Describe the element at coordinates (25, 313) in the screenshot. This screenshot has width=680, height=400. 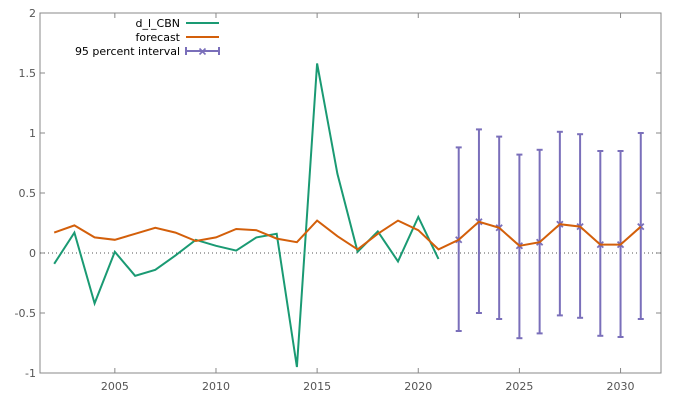
I see `y-tick-label: -0.5` at that location.